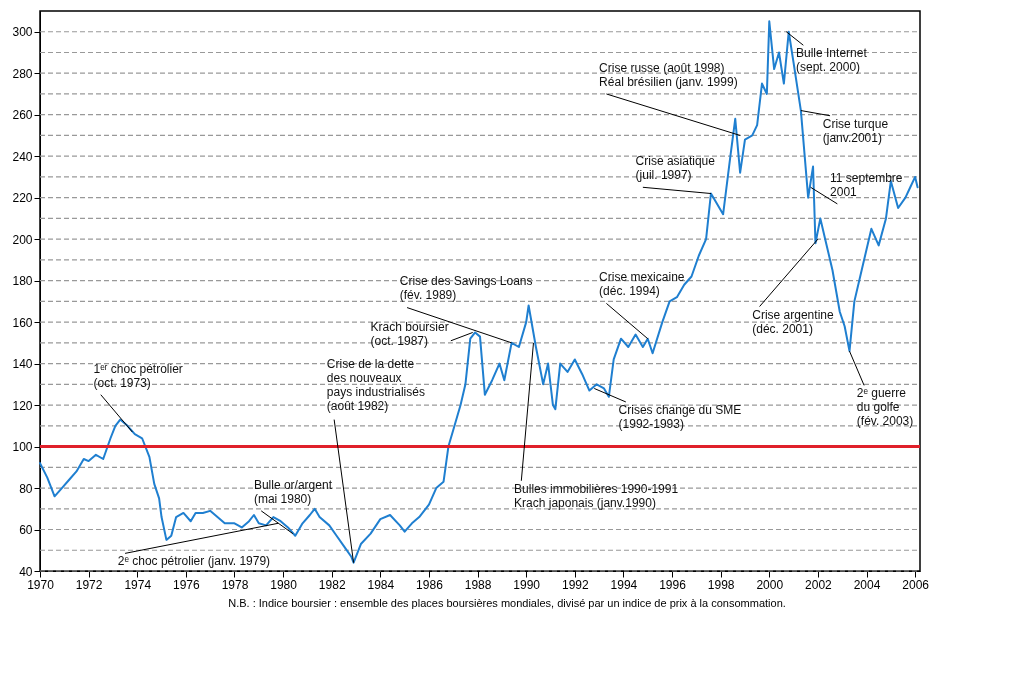 This screenshot has height=700, width=1014. I want to click on y-tick-label: 140, so click(22, 364).